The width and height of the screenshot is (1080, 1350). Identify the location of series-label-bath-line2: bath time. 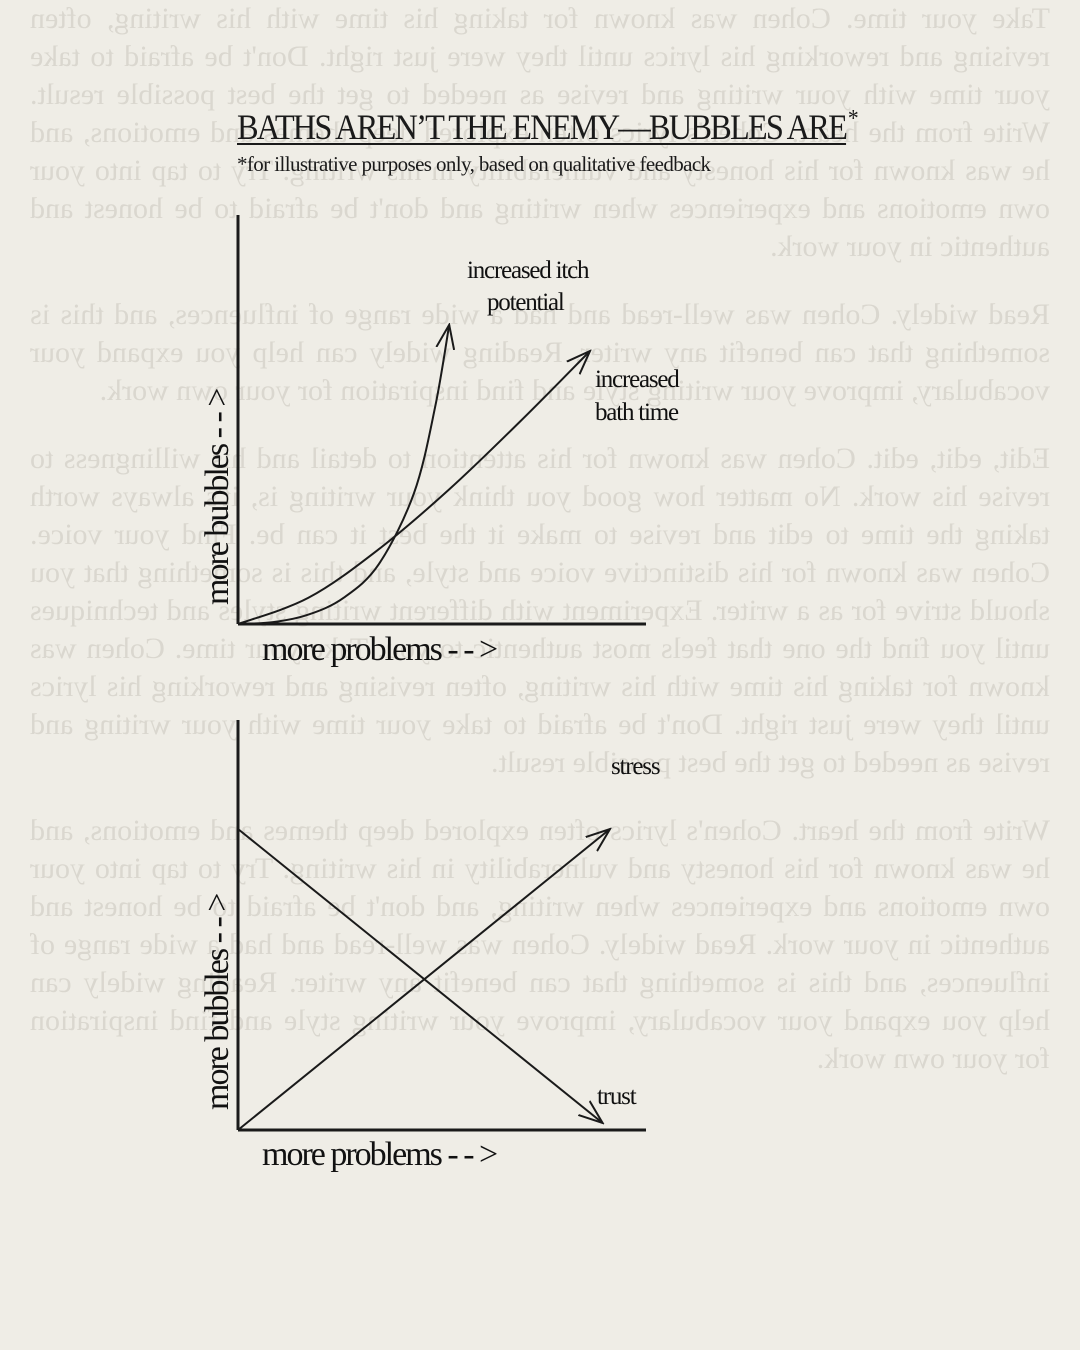
(637, 412).